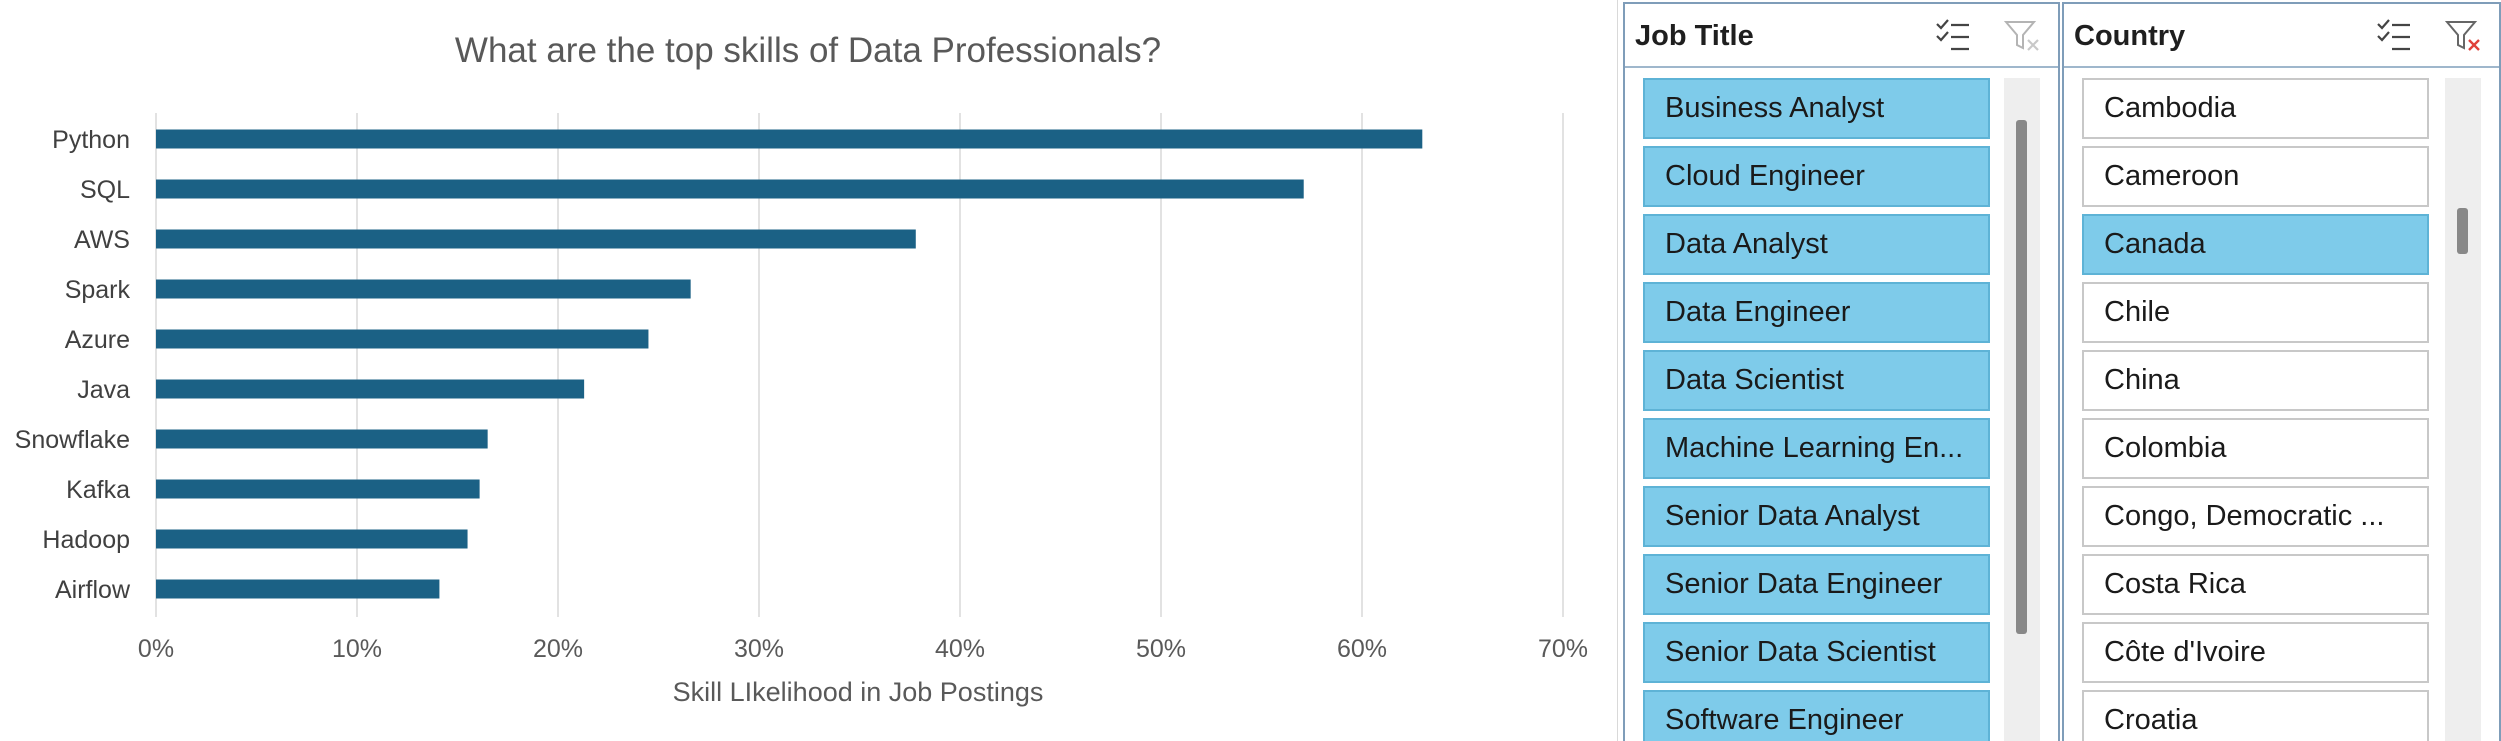  Describe the element at coordinates (86, 540) in the screenshot. I see `category-label: Hadoop` at that location.